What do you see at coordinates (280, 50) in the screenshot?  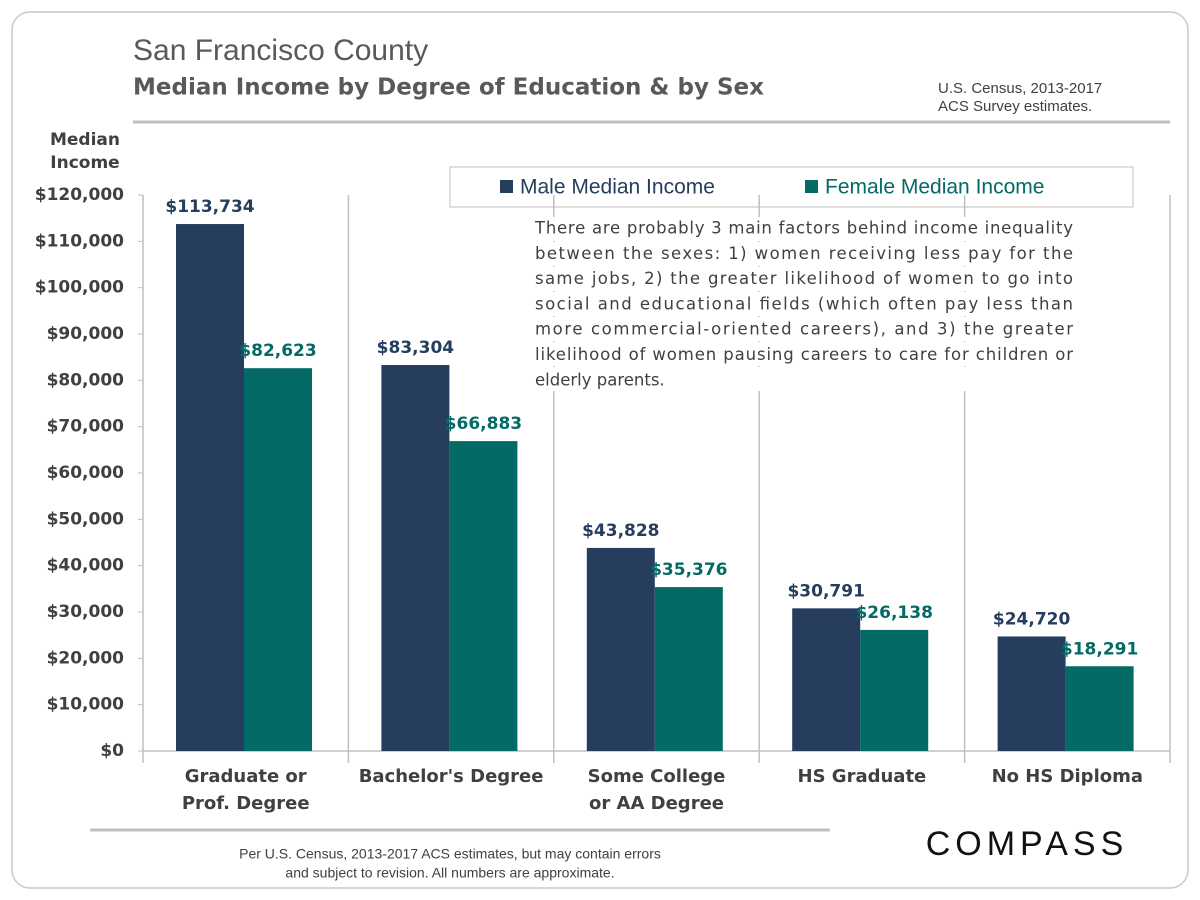 I see `chart-title: San Francisco County` at bounding box center [280, 50].